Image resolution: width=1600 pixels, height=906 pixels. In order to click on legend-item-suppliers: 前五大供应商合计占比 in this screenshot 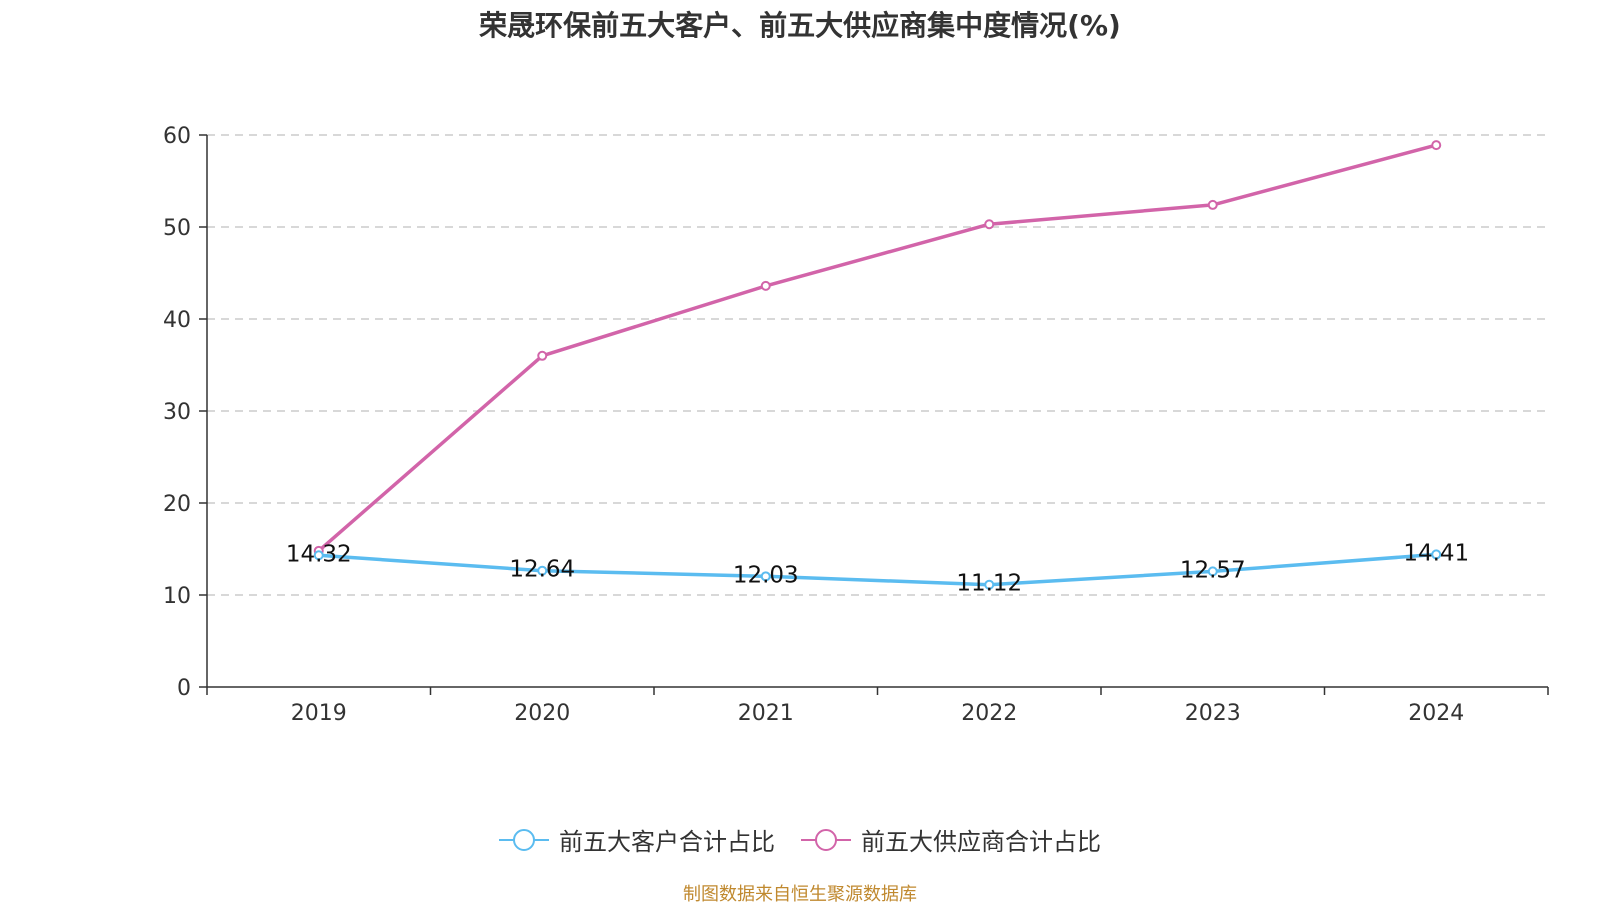, I will do `click(951, 839)`.